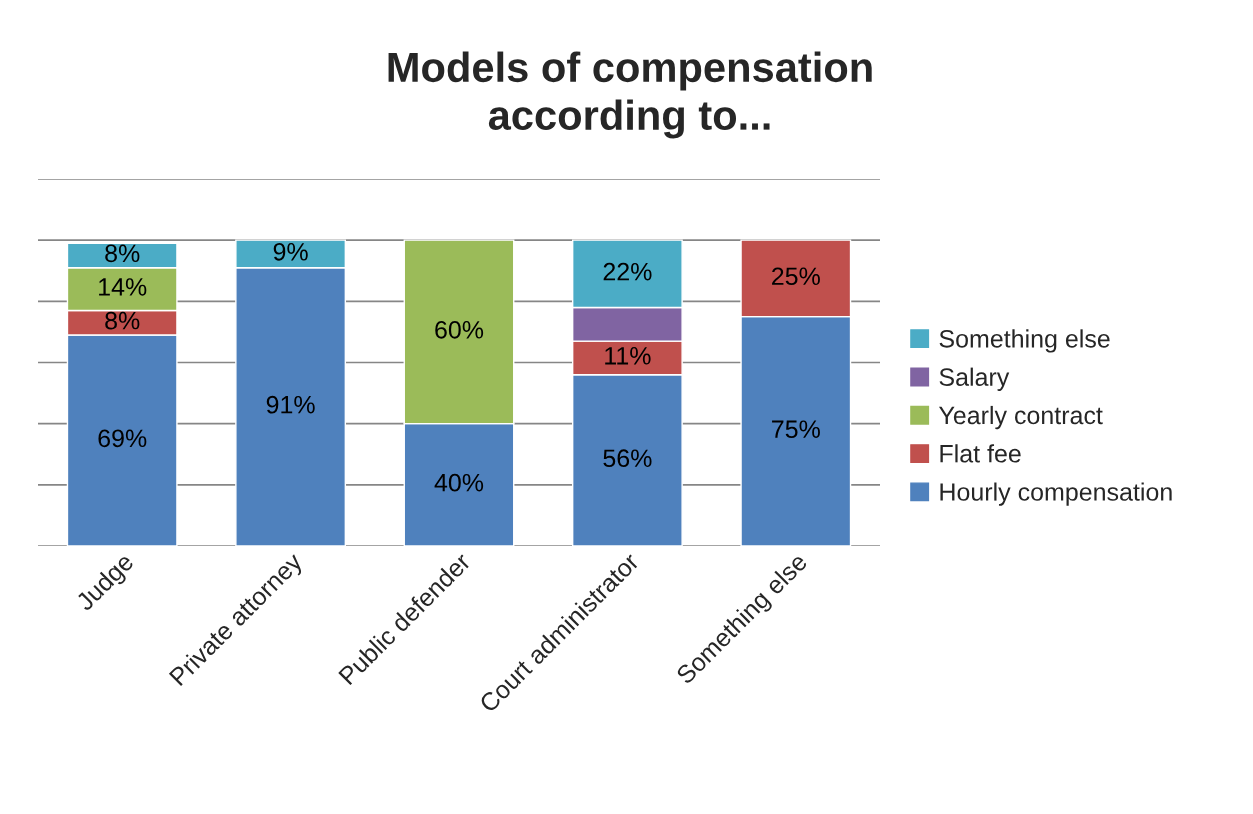  Describe the element at coordinates (627, 271) in the screenshot. I see `data-label: 22%` at that location.